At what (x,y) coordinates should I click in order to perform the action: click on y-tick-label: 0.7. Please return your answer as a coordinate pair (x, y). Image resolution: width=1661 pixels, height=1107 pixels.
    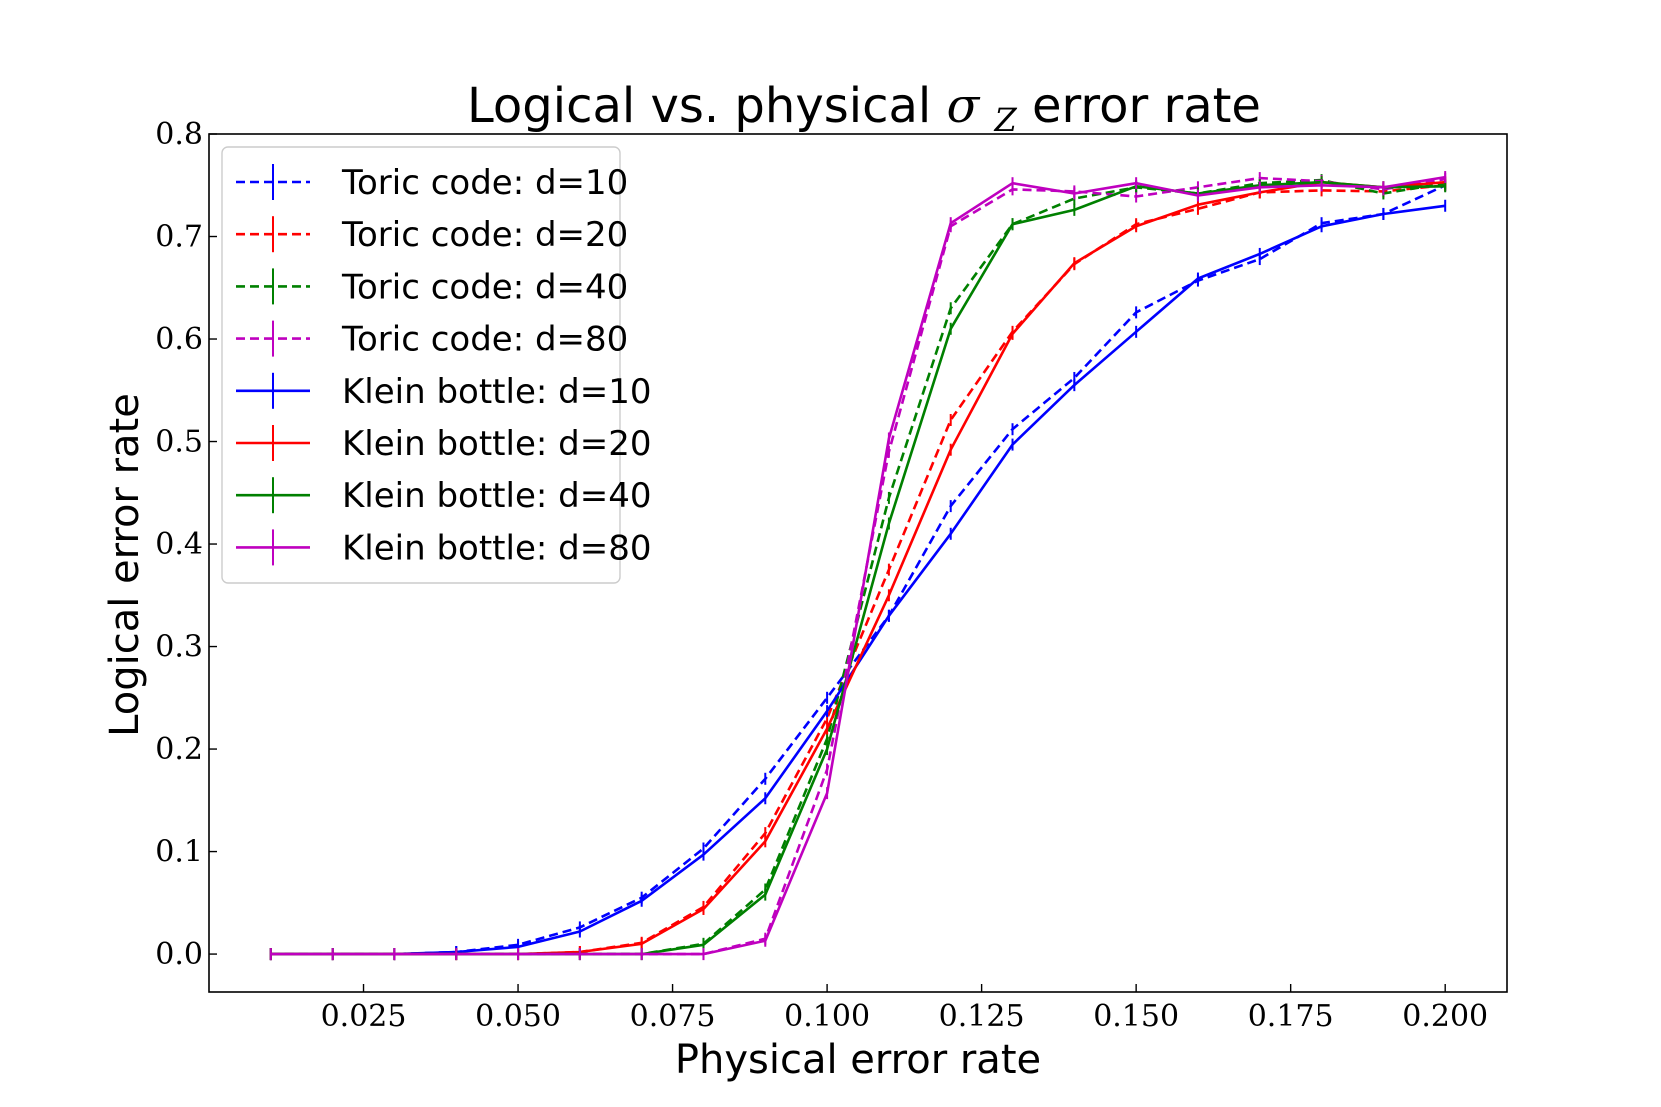
    Looking at the image, I should click on (179, 237).